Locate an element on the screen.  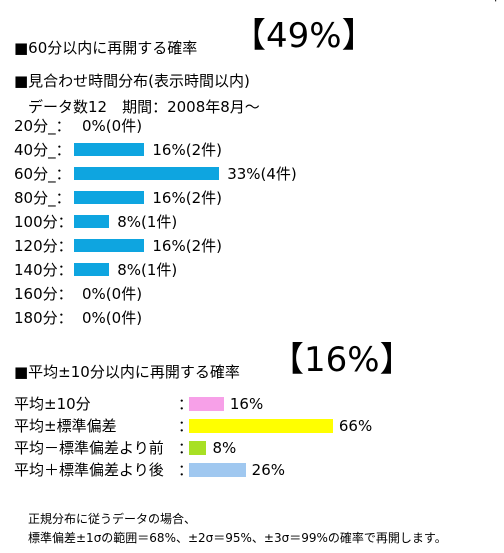
probability-category-label: 平均±10分 is located at coordinates (52, 404).